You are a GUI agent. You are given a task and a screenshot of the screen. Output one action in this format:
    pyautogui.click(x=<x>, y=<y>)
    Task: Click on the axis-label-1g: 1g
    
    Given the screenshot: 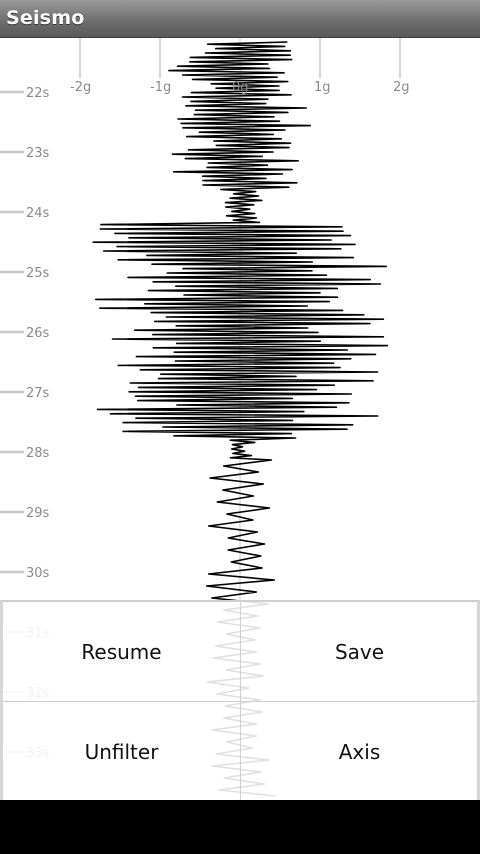 What is the action you would take?
    pyautogui.click(x=322, y=87)
    